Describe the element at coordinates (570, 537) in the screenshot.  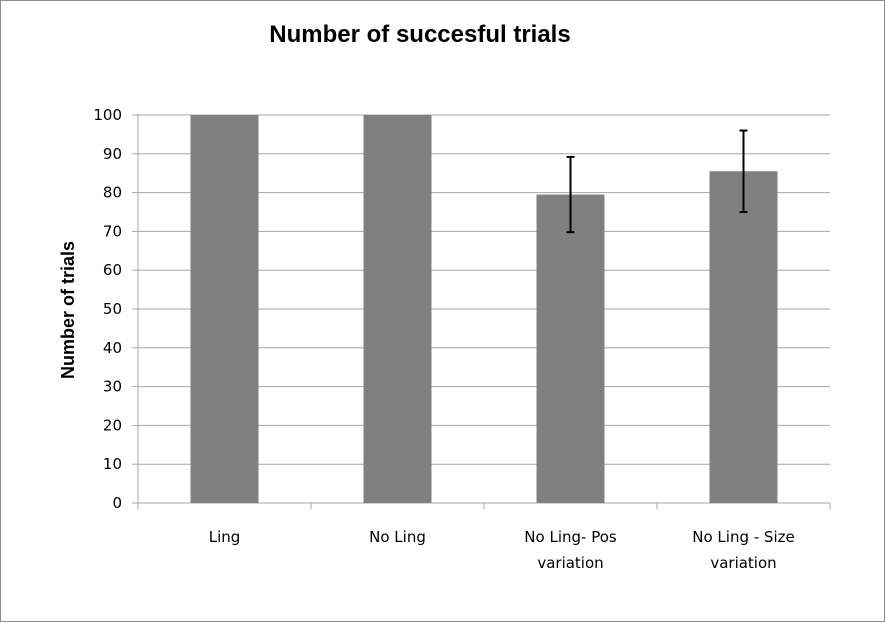
I see `x-category-label-2-line-0: No Ling- Pos` at that location.